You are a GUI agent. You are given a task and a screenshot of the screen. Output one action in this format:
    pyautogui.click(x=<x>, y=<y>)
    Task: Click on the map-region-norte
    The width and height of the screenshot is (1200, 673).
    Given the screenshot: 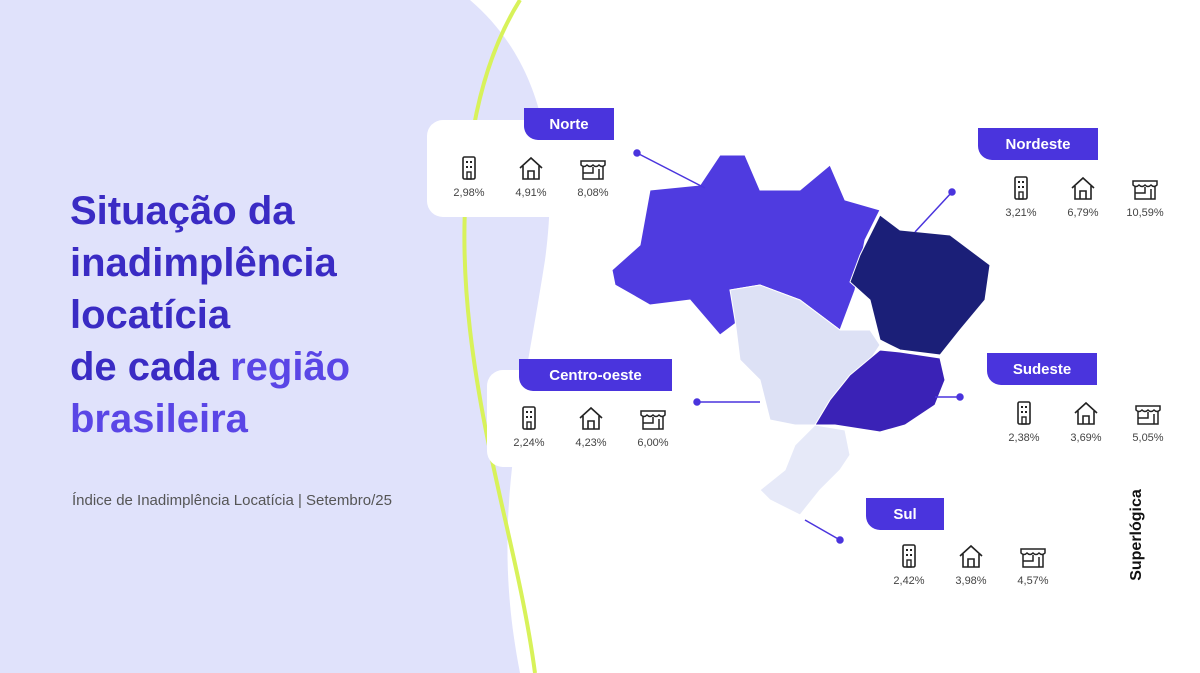 What is the action you would take?
    pyautogui.click(x=746, y=245)
    